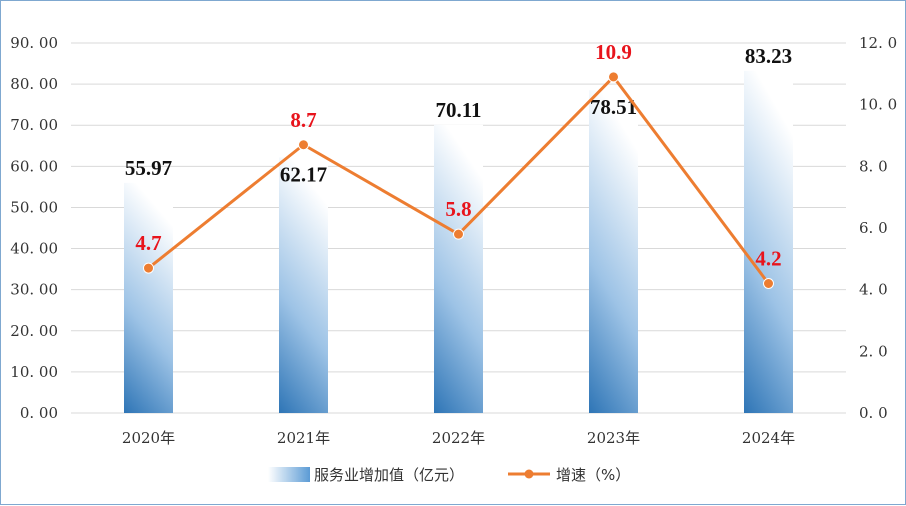 This screenshot has height=506, width=906. What do you see at coordinates (148, 168) in the screenshot?
I see `bar-value-label: 55.97` at bounding box center [148, 168].